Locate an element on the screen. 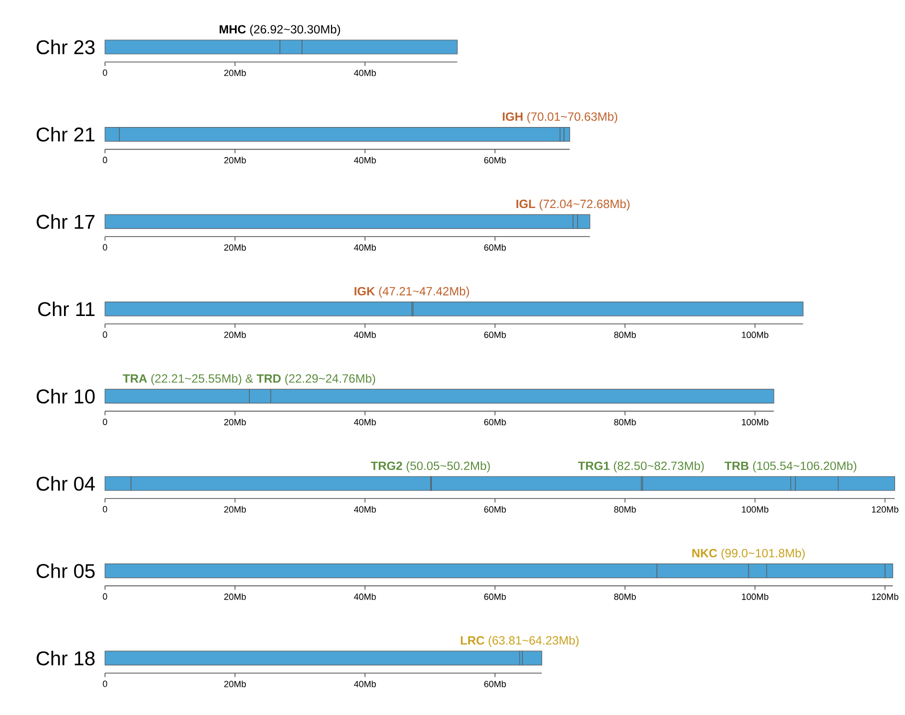 The image size is (905, 715). annotation: TRA (22.21~25.55Mb) & TRD (22.29~24.76Mb) is located at coordinates (249, 380).